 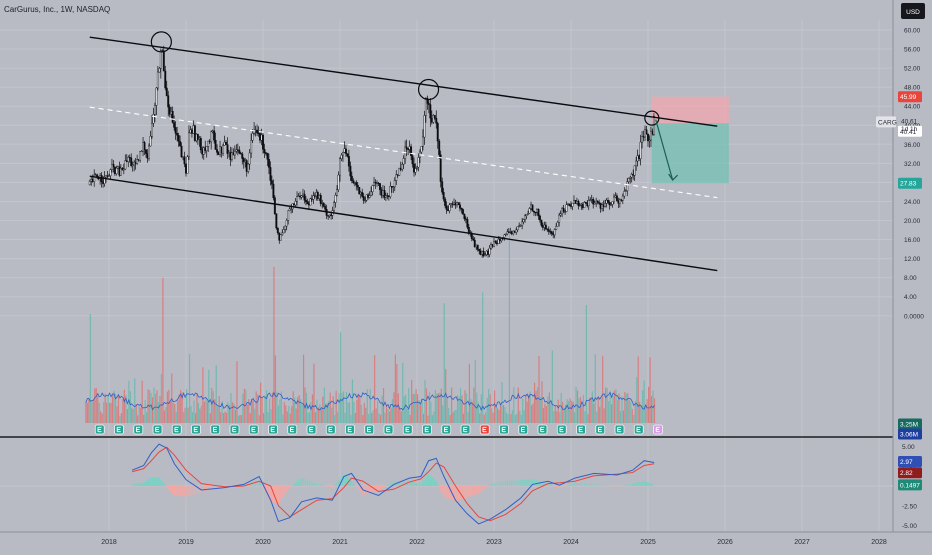 What do you see at coordinates (690, 153) in the screenshot?
I see `take-profit-zone` at bounding box center [690, 153].